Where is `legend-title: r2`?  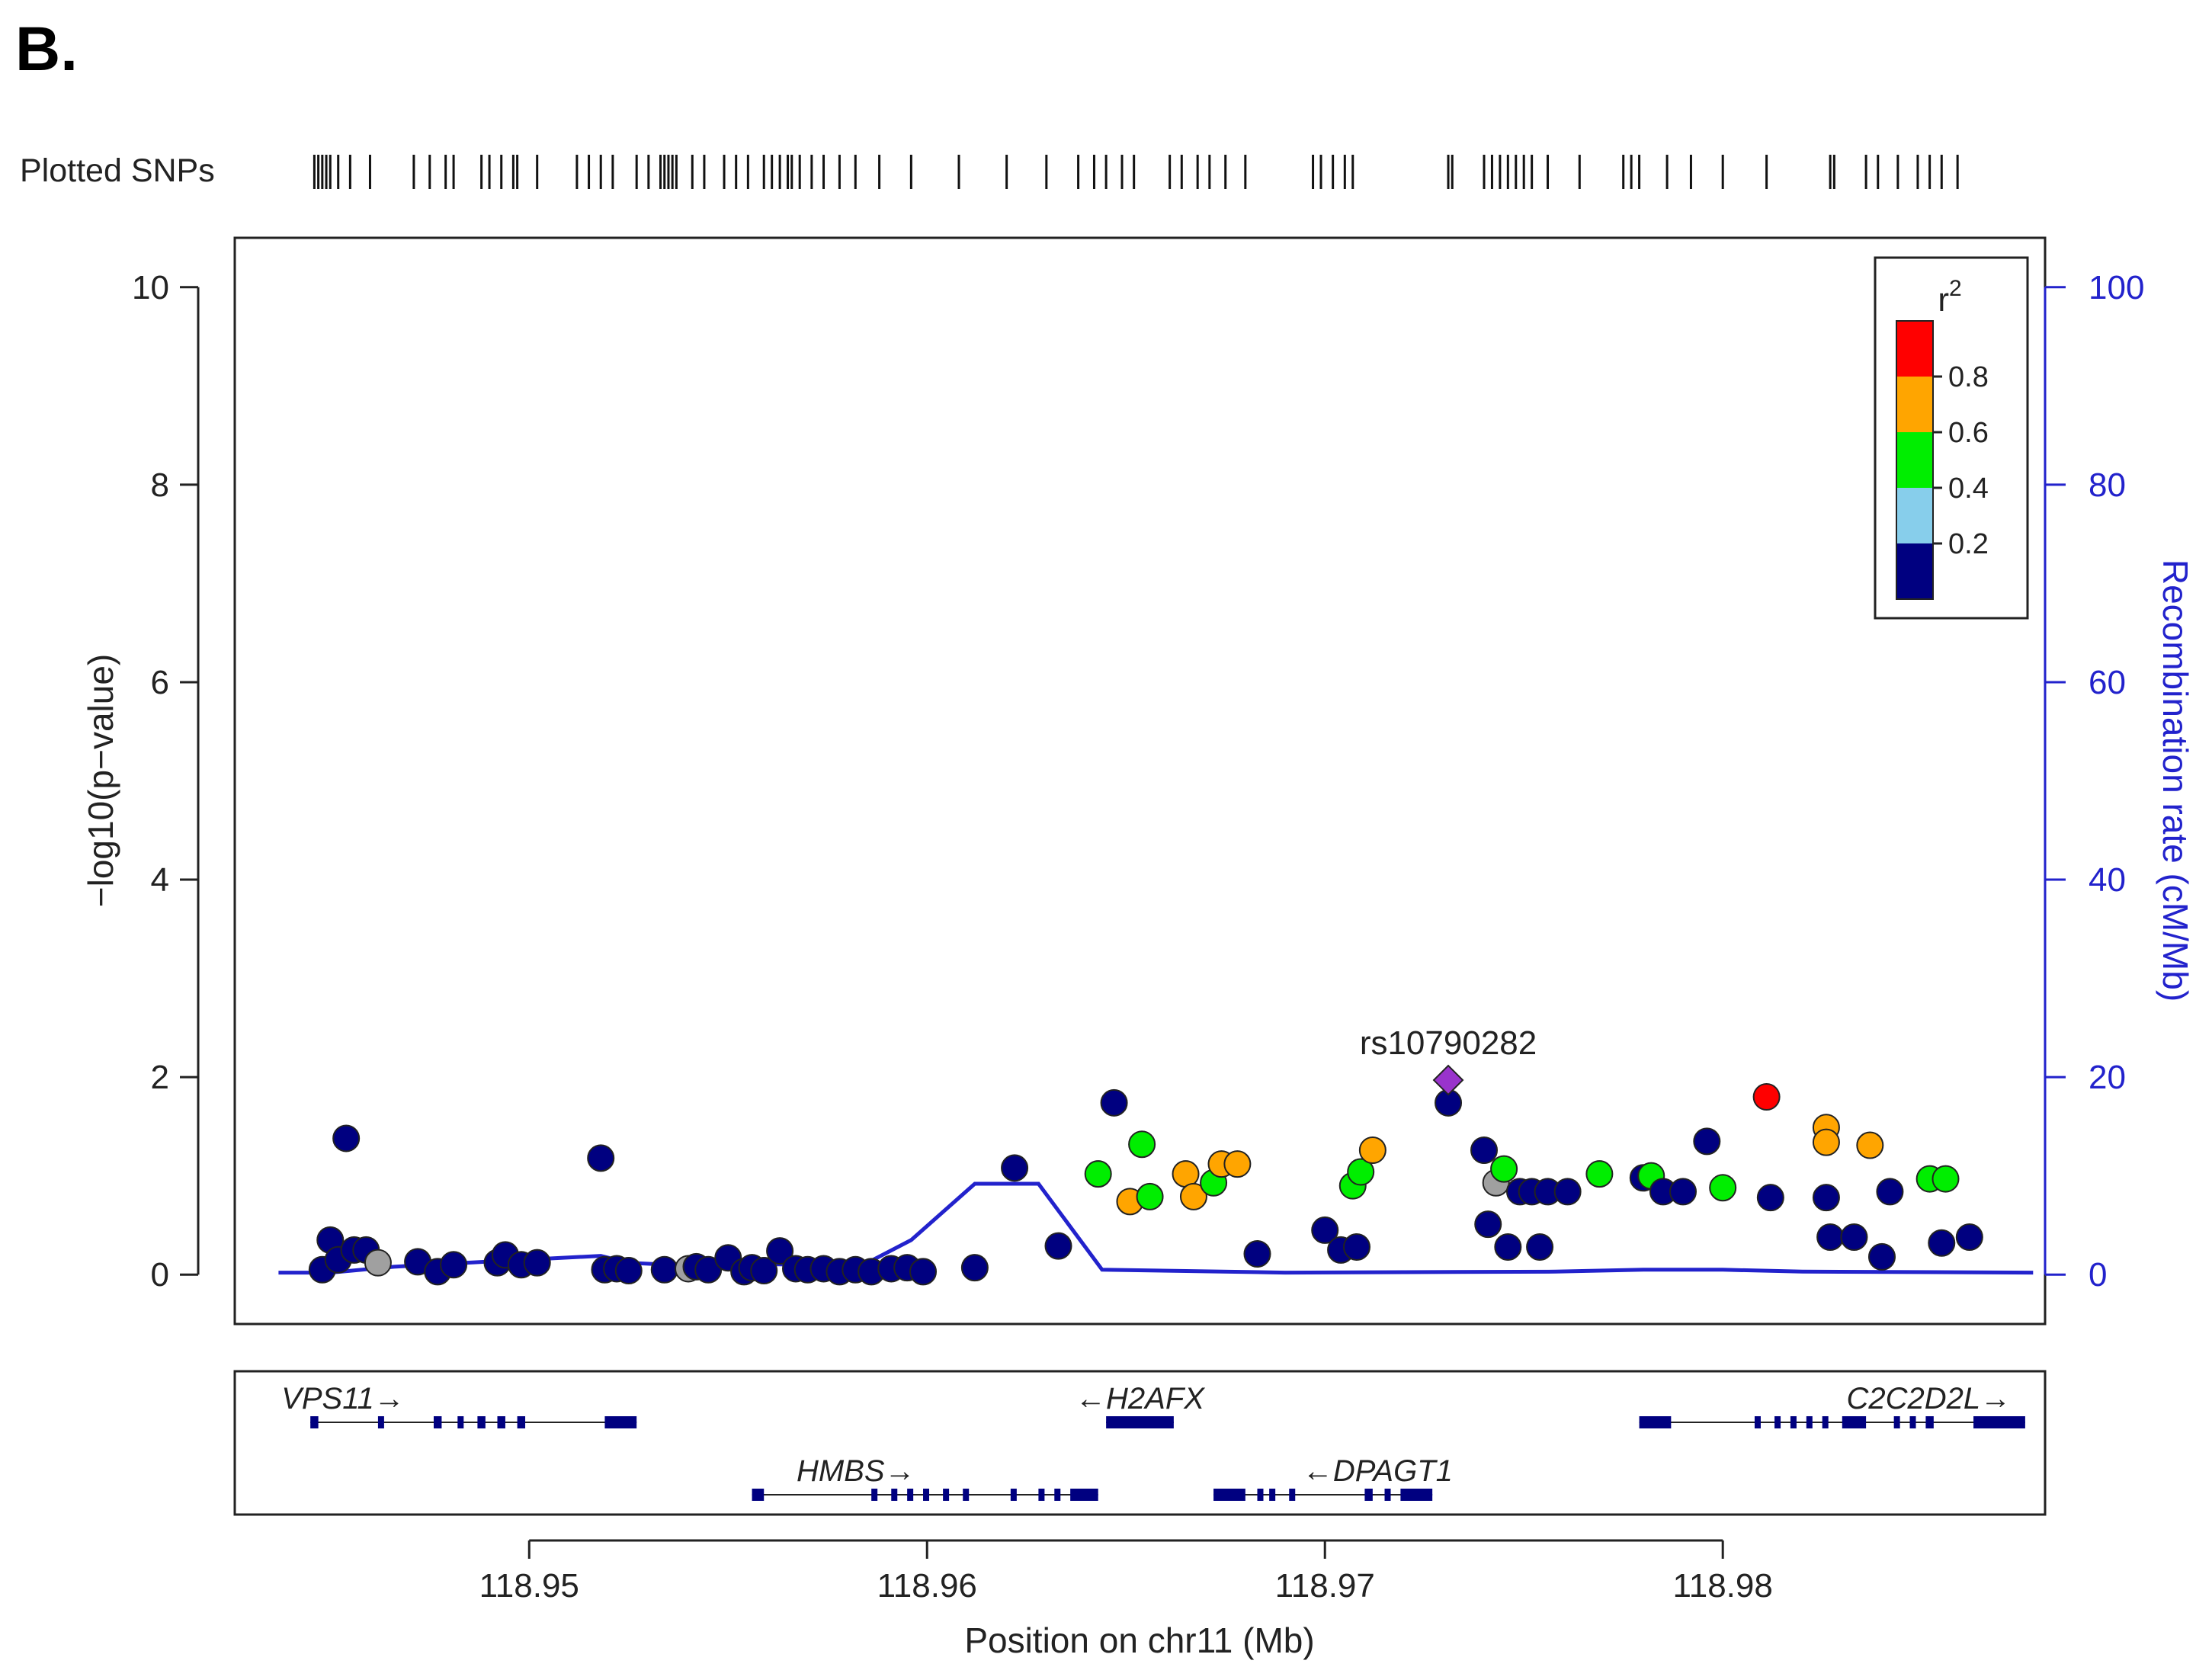
legend-title: r2 is located at coordinates (1949, 297).